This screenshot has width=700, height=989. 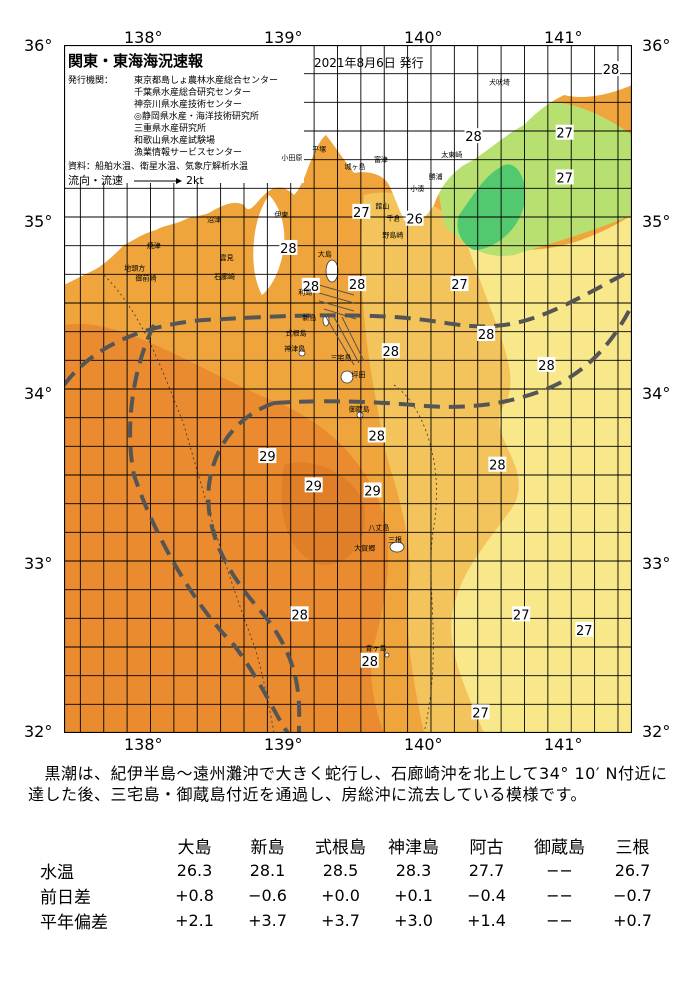 What do you see at coordinates (267, 895) in the screenshot?
I see `stat-cell: −0.6` at bounding box center [267, 895].